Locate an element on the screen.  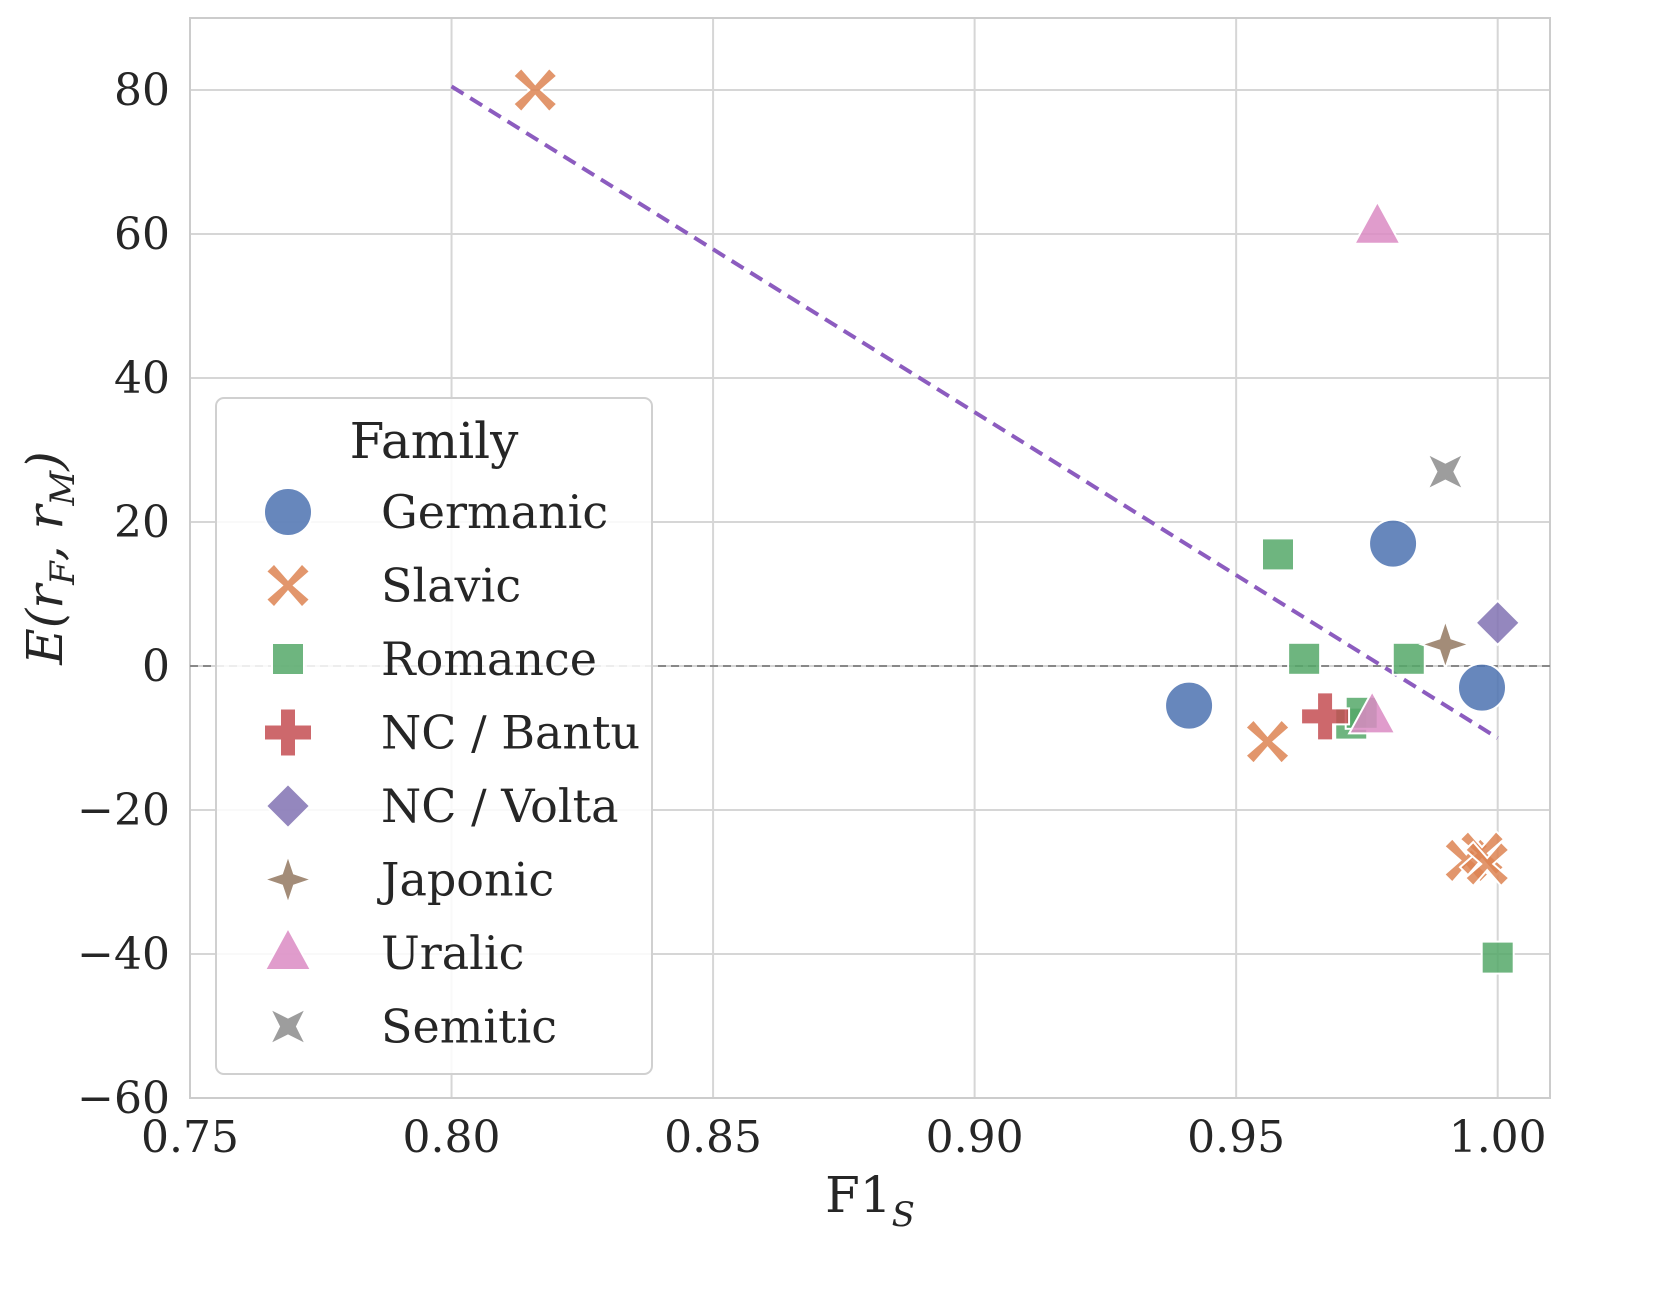
series-uralic is located at coordinates (1375, 467).